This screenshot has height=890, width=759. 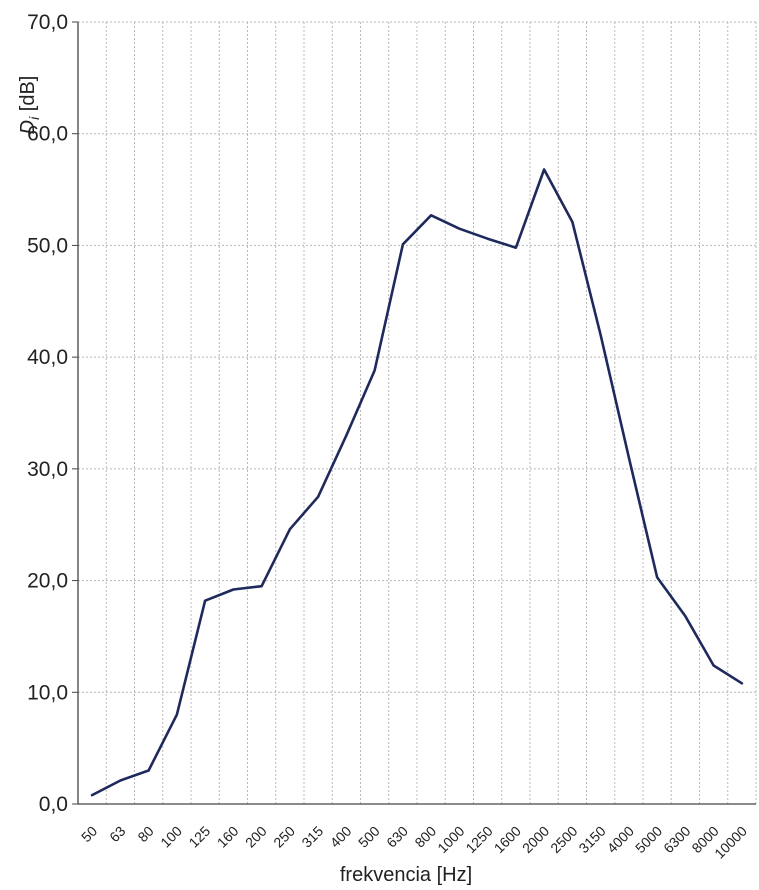 I want to click on x-tick-label: 4000, so click(x=620, y=839).